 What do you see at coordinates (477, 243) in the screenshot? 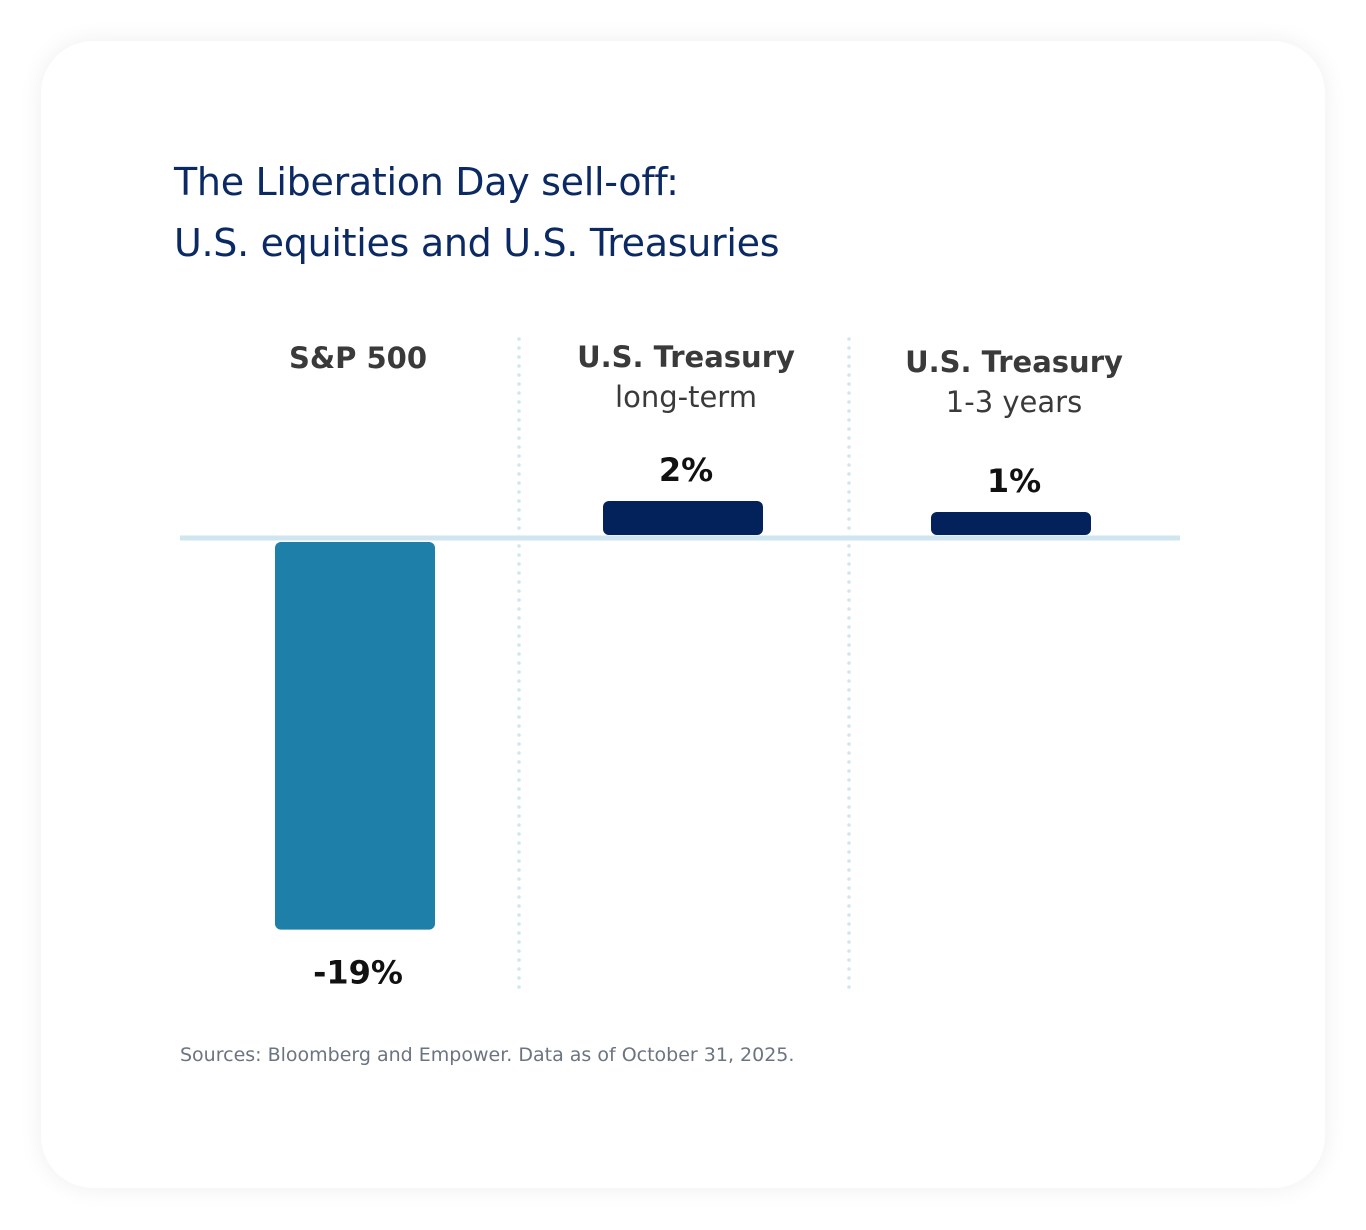
I see `chart-title-line-2: U.S. equities and U.S. Treasuries` at bounding box center [477, 243].